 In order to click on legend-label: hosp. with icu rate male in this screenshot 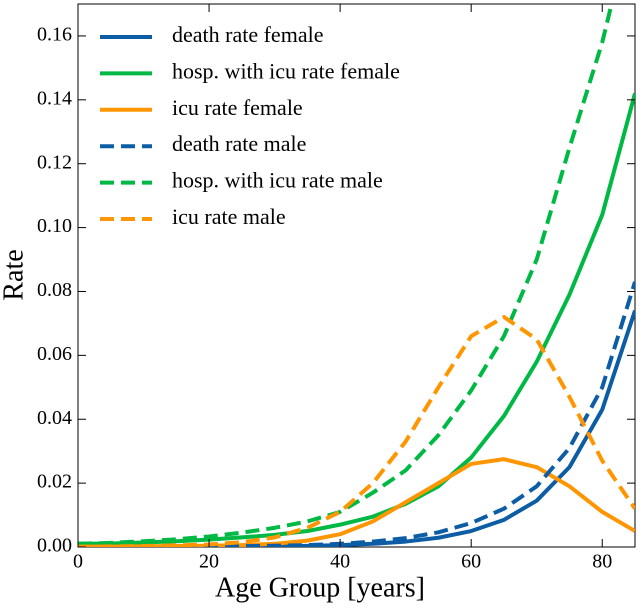, I will do `click(277, 180)`.